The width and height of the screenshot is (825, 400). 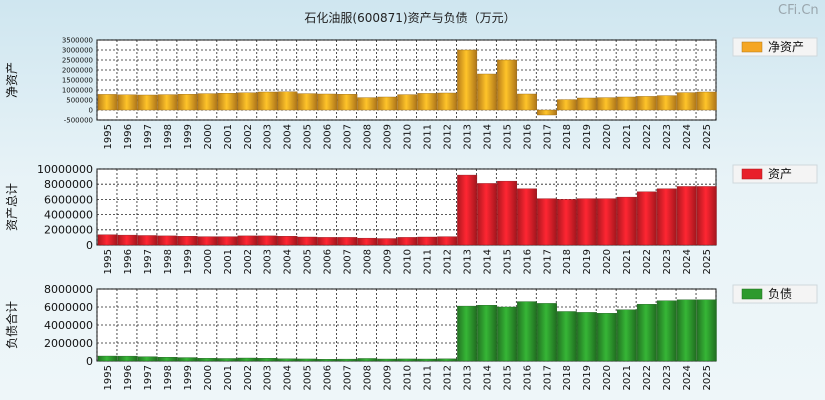 What do you see at coordinates (77, 81) in the screenshot?
I see `y-tick-label: 1500000` at bounding box center [77, 81].